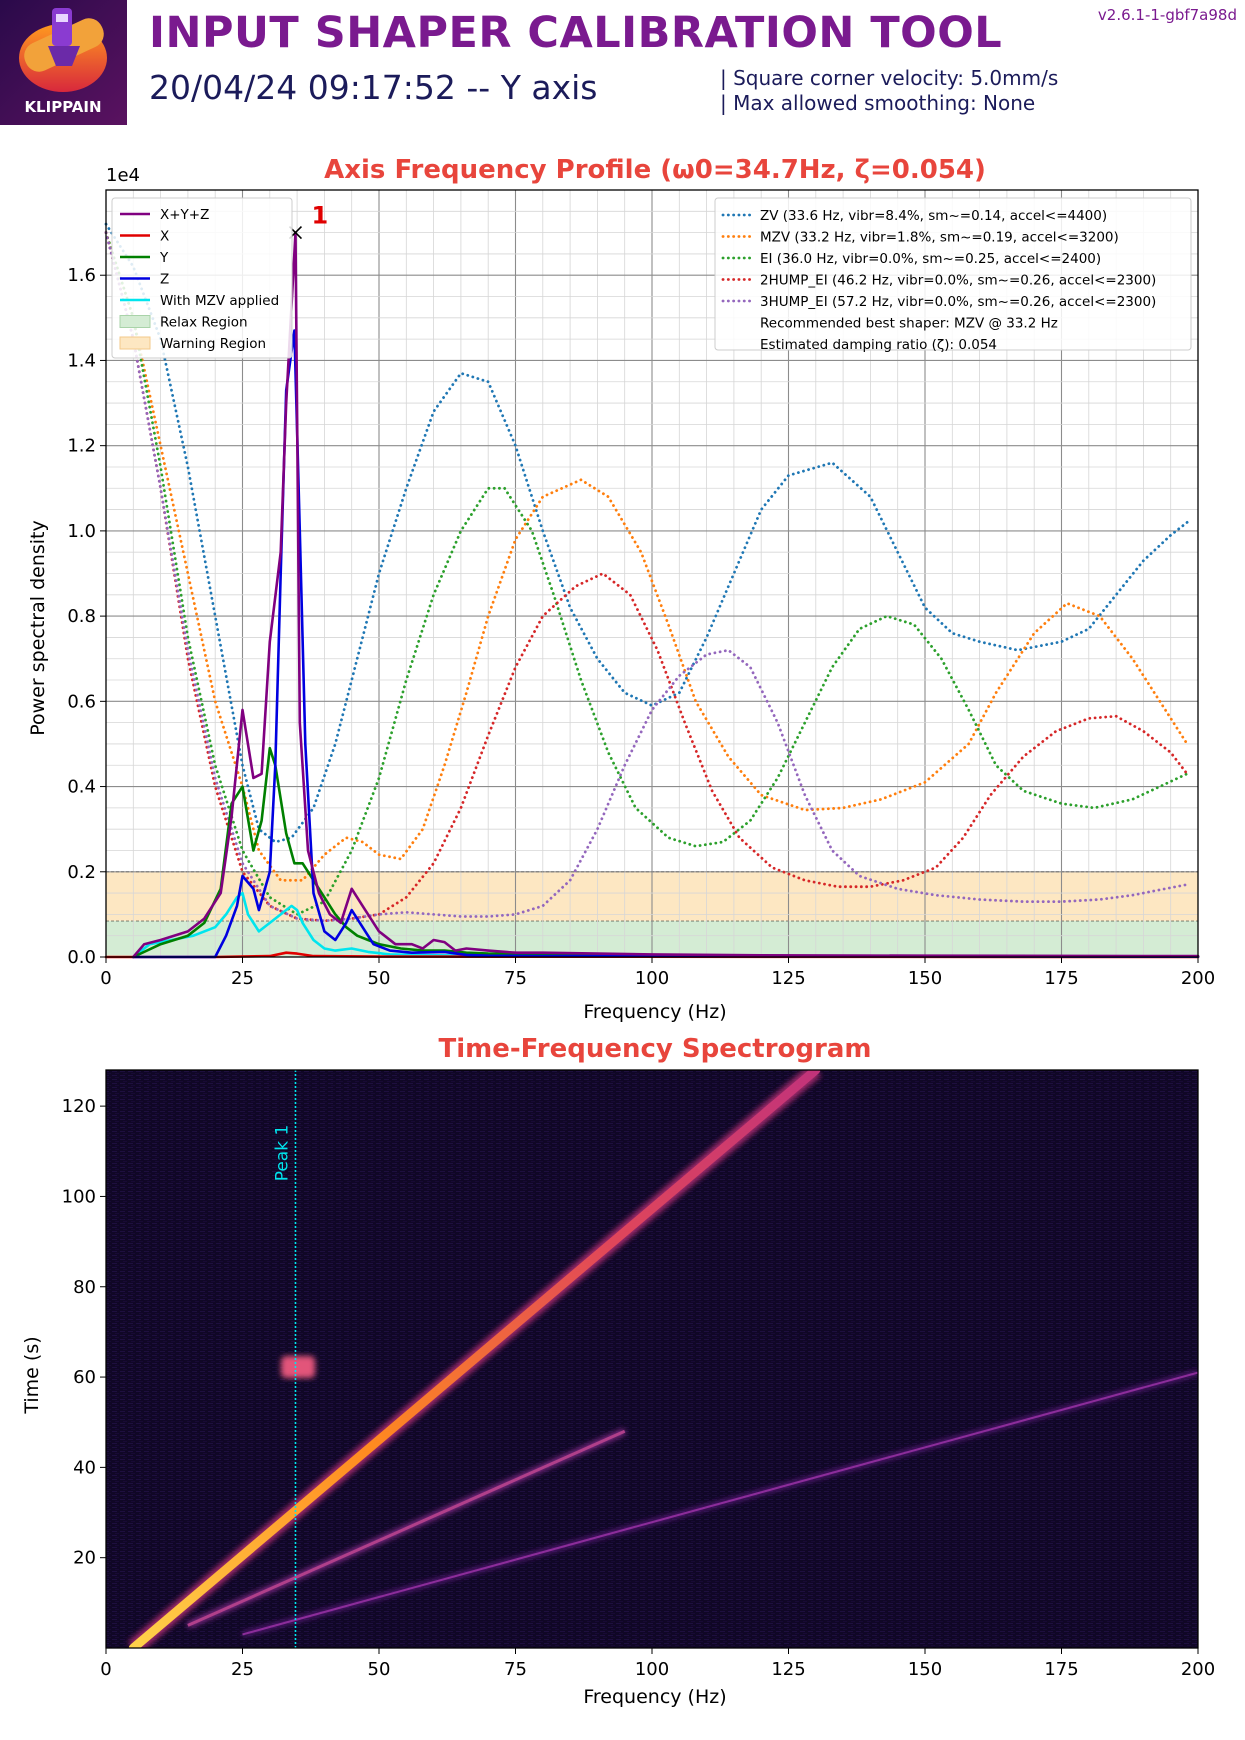 This screenshot has width=1245, height=1740. Describe the element at coordinates (878, 103) in the screenshot. I see `max-smoothing: | Max allowed smoothing: None` at that location.